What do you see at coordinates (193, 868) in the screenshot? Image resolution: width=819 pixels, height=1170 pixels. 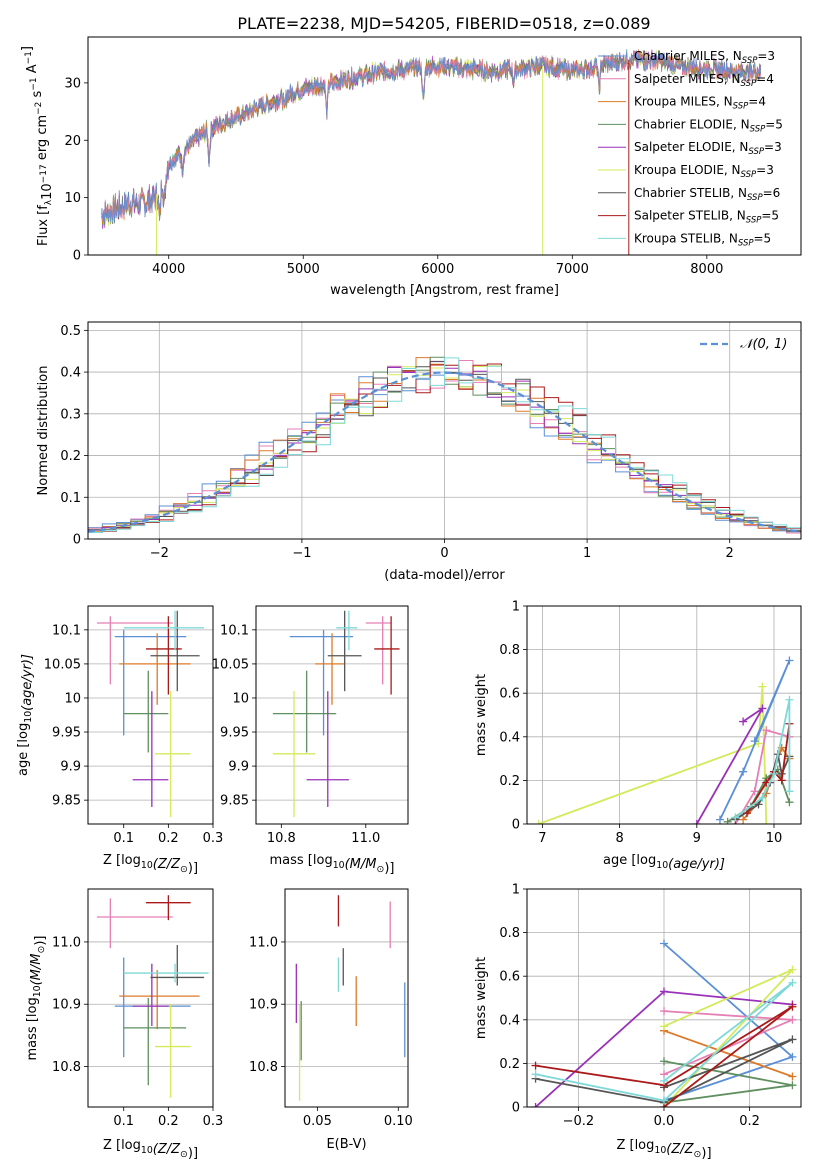 I see `x-axis-label-part: )]` at bounding box center [193, 868].